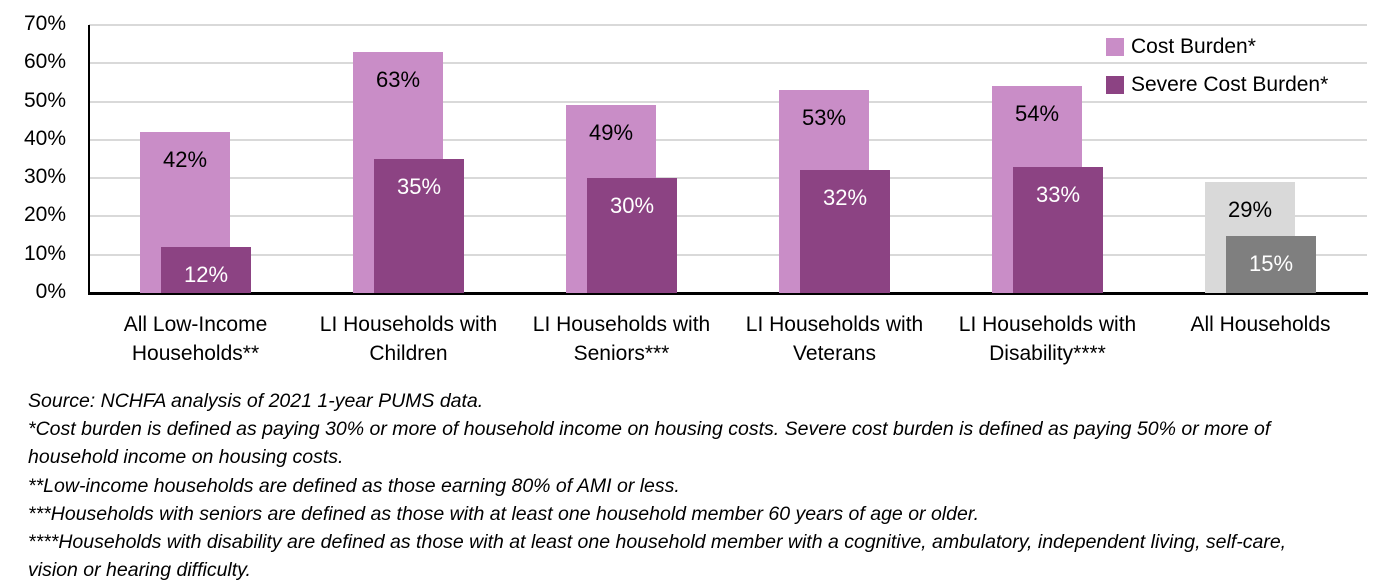  Describe the element at coordinates (728, 25) in the screenshot. I see `gridline-70%` at that location.